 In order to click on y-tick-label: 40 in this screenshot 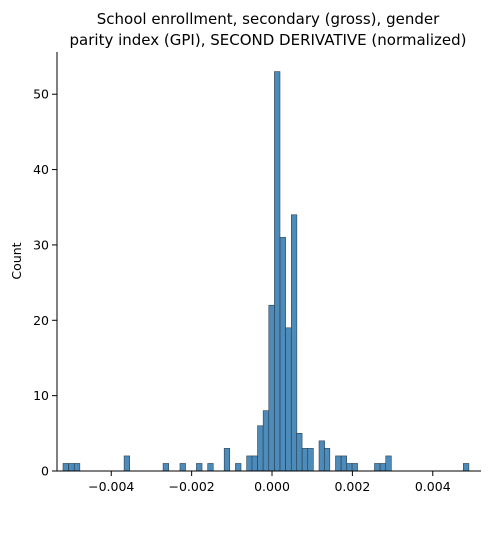, I will do `click(41, 169)`.